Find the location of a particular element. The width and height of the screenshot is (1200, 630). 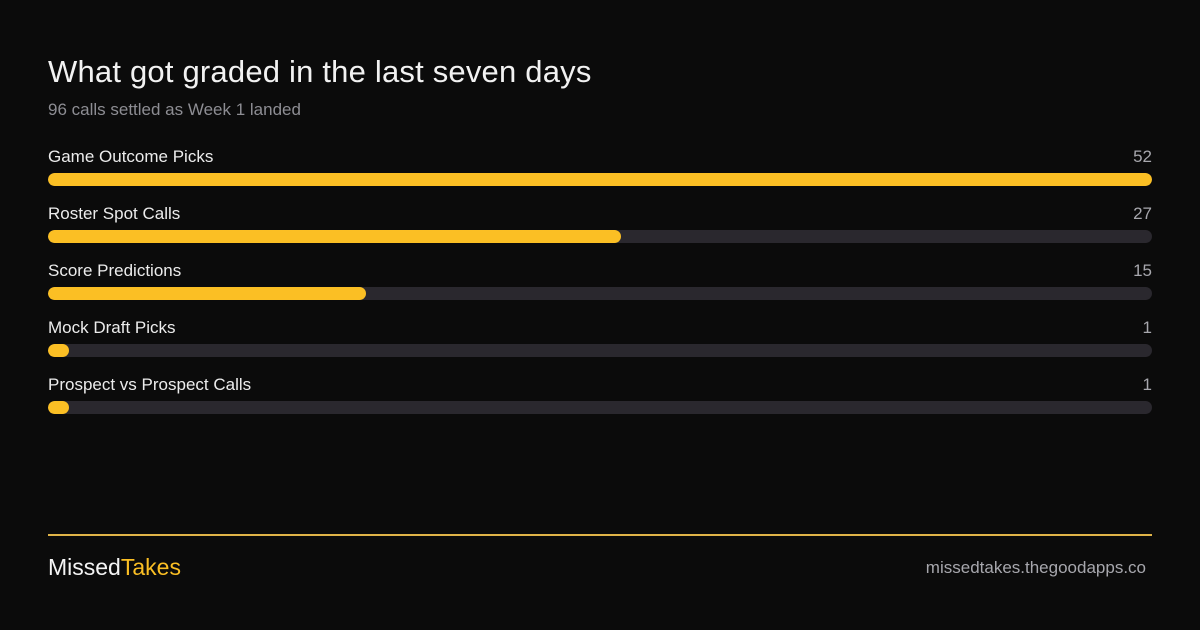

bar-row: Mock Draft Picks 1 is located at coordinates (600, 342).